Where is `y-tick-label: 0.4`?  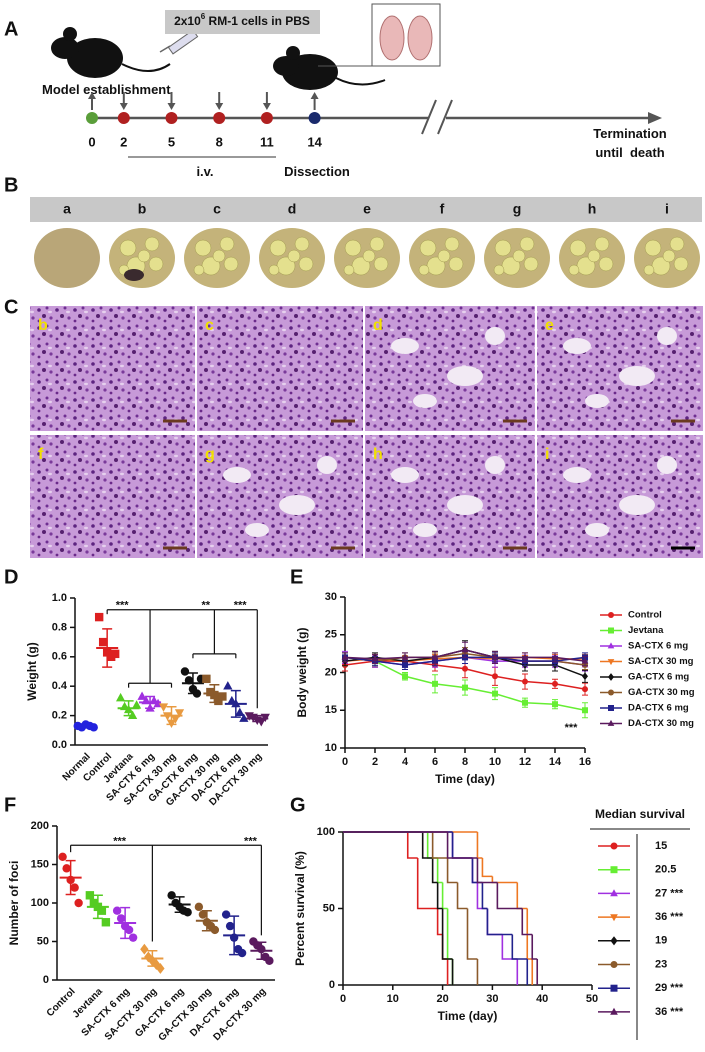
y-tick-label: 0.4 is located at coordinates (60, 686).